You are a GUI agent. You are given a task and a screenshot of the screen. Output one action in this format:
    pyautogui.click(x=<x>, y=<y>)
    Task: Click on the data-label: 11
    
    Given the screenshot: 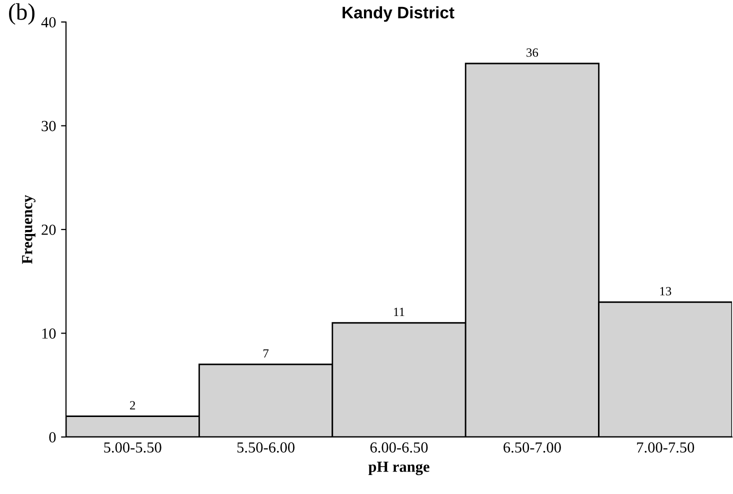 What is the action you would take?
    pyautogui.click(x=399, y=312)
    